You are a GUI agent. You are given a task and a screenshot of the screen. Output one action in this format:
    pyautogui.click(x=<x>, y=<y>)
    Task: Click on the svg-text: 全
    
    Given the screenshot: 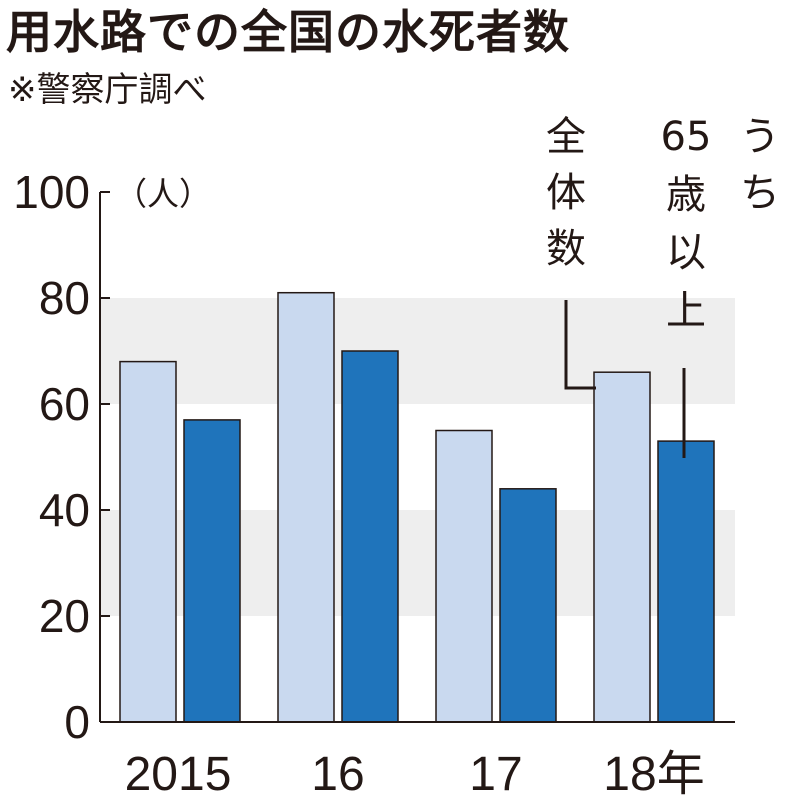 What is the action you would take?
    pyautogui.click(x=566, y=137)
    